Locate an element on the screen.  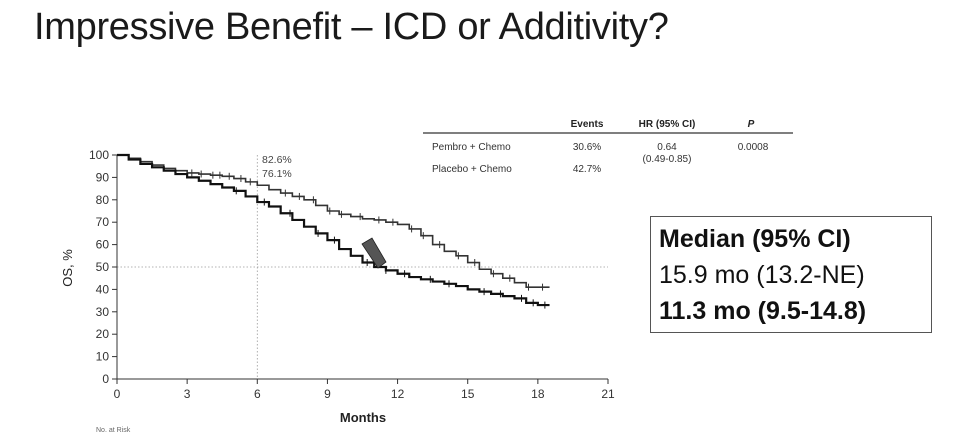
x-tick-label: 12 is located at coordinates (398, 394).